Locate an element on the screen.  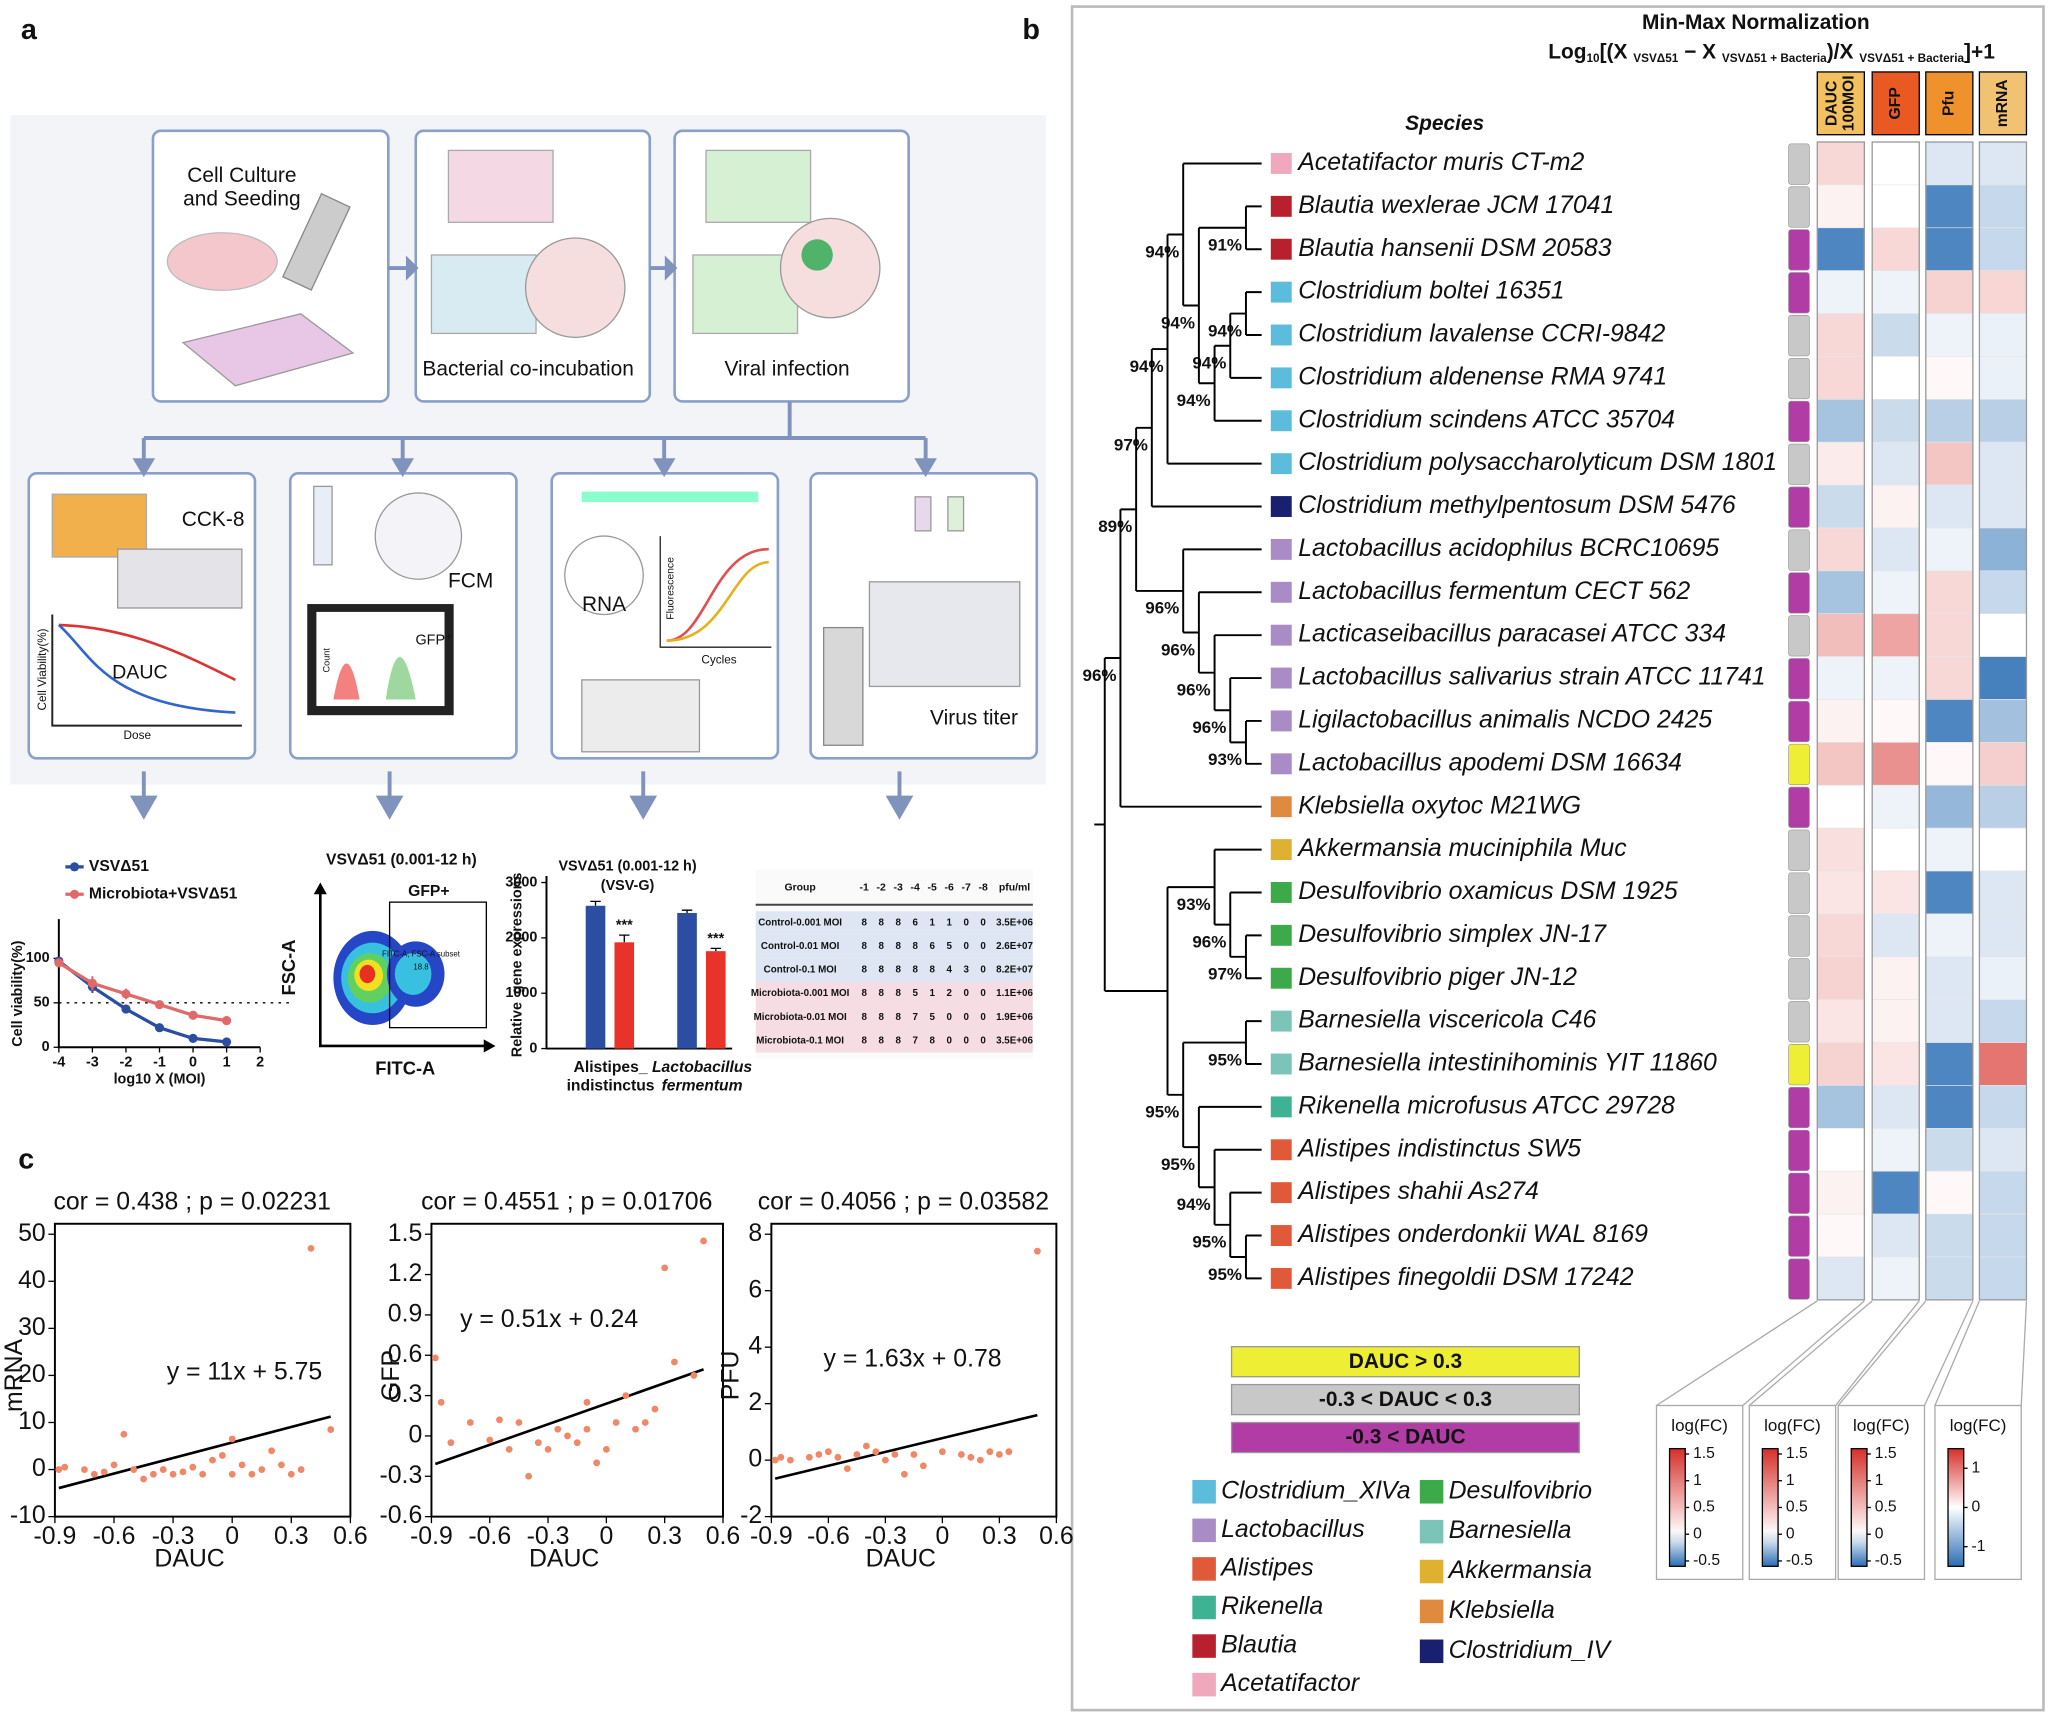
colorbar-tick-label: 1 is located at coordinates (1697, 1480).